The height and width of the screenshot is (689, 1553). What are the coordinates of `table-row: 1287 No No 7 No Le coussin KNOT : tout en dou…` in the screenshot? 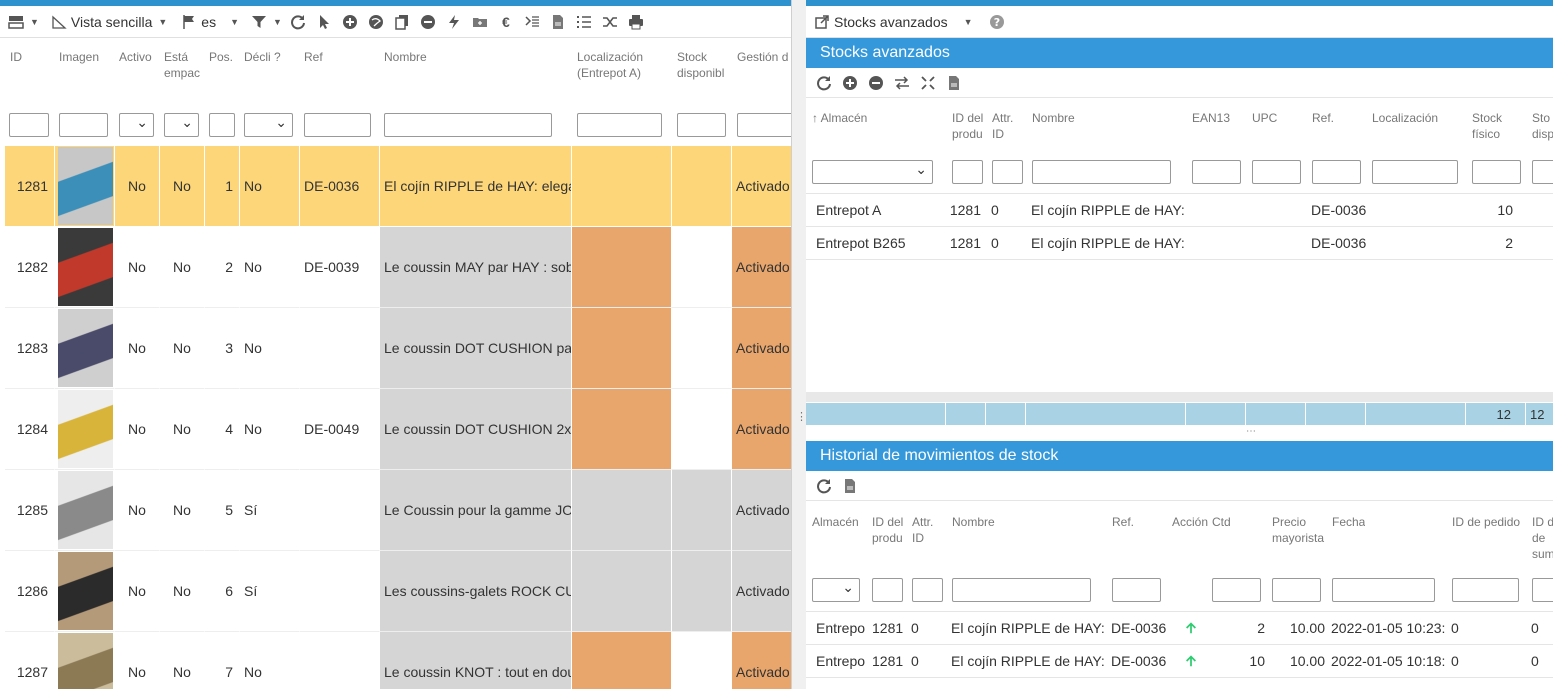 It's located at (395, 660).